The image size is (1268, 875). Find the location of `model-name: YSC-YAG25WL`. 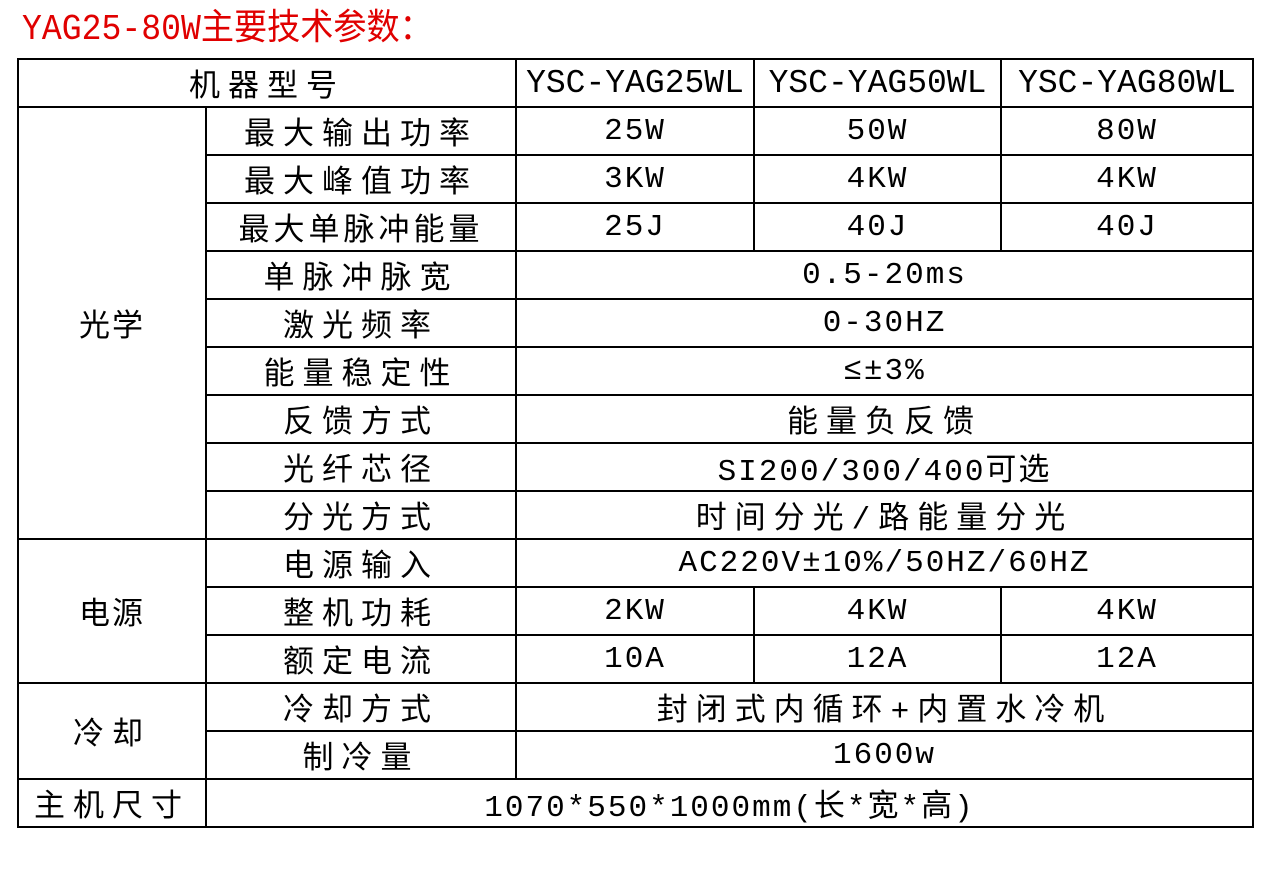

model-name: YSC-YAG25WL is located at coordinates (635, 83).